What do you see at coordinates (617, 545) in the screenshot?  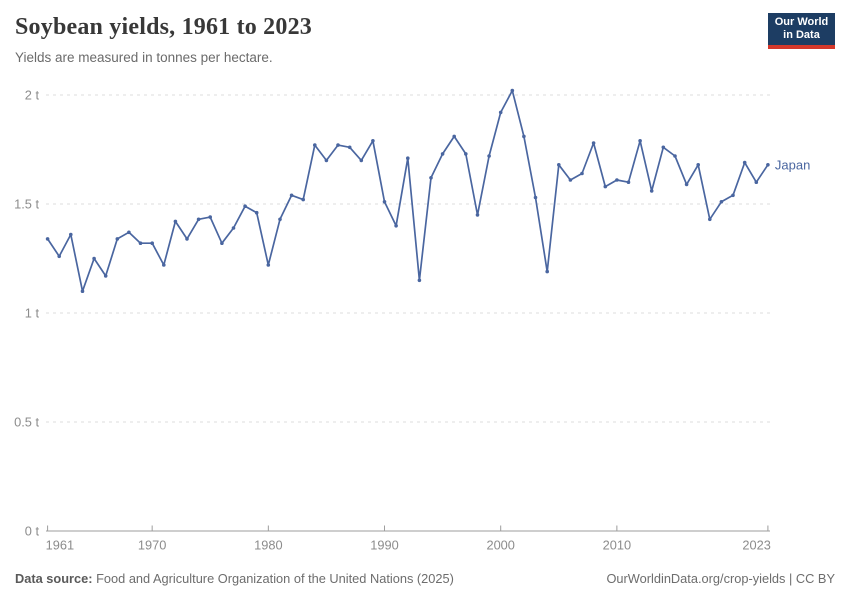 I see `x-axis-label: 2010` at bounding box center [617, 545].